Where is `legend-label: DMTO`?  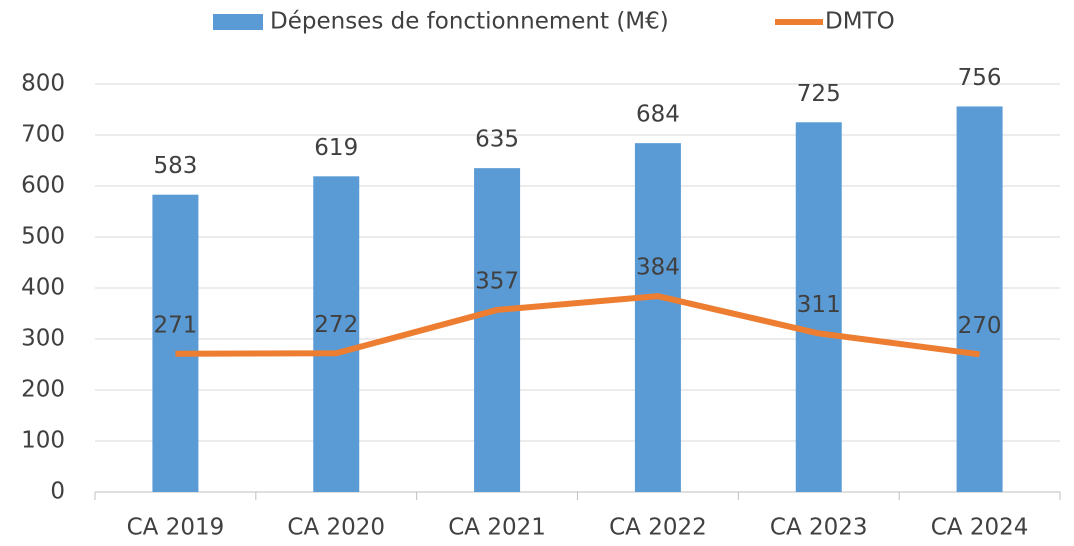
legend-label: DMTO is located at coordinates (860, 22).